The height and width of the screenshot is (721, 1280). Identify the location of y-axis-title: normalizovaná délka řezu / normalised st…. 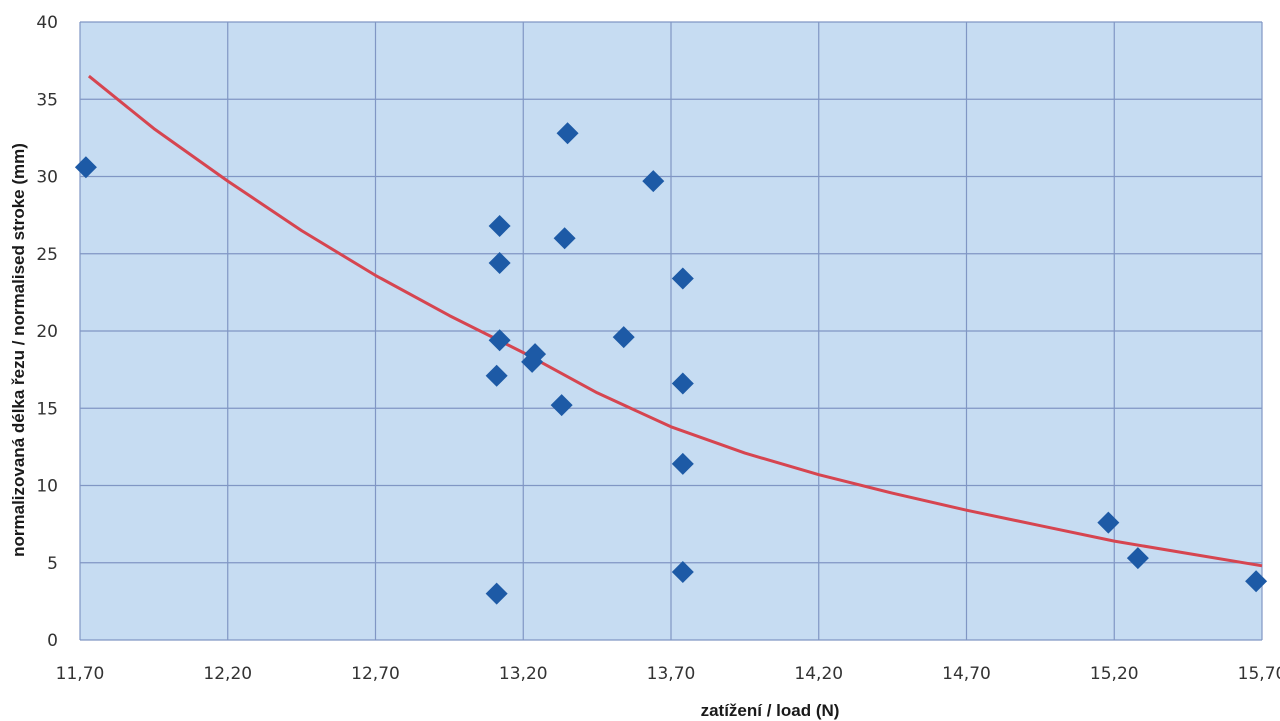
(18, 350).